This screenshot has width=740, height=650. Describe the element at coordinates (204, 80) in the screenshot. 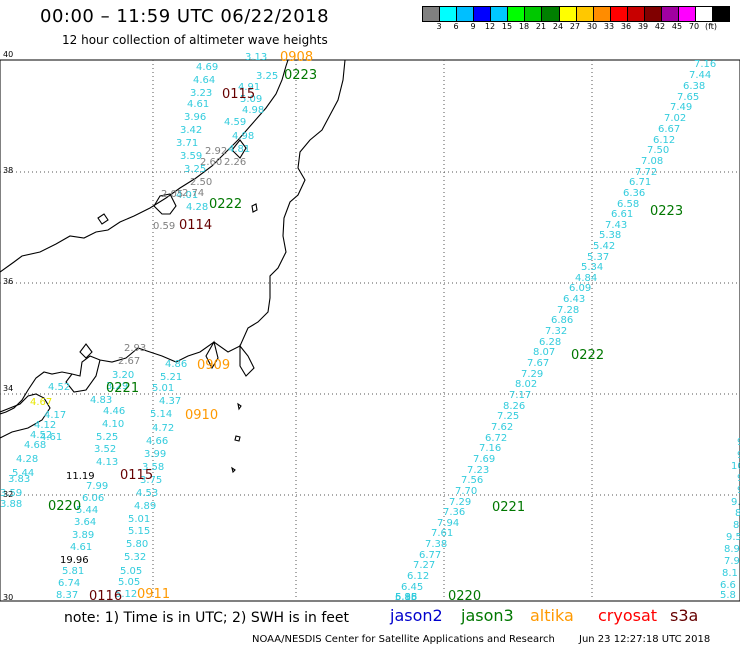

I see `swh-label: 4.64` at that location.